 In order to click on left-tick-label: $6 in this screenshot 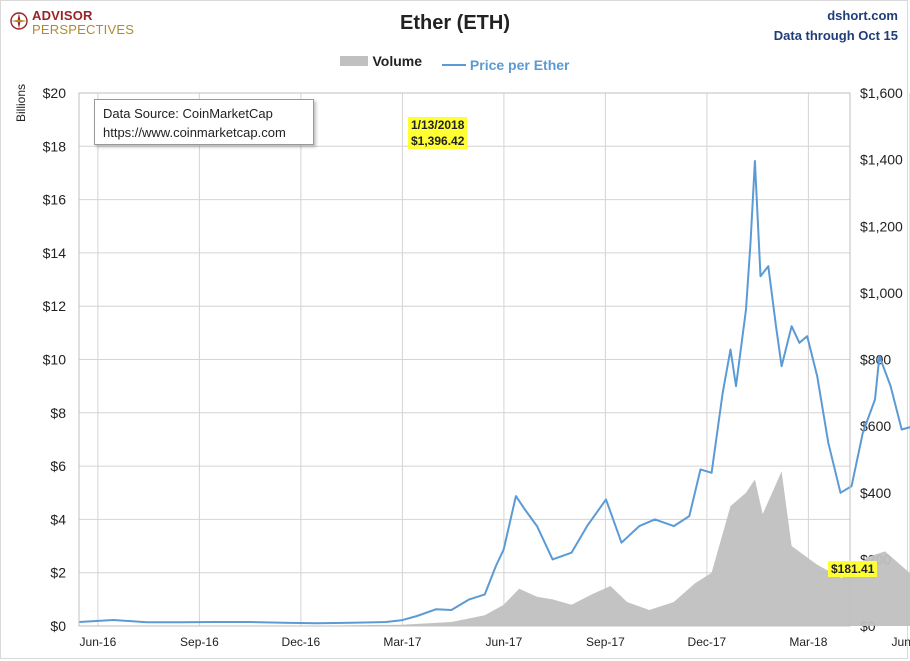, I will do `click(58, 466)`.